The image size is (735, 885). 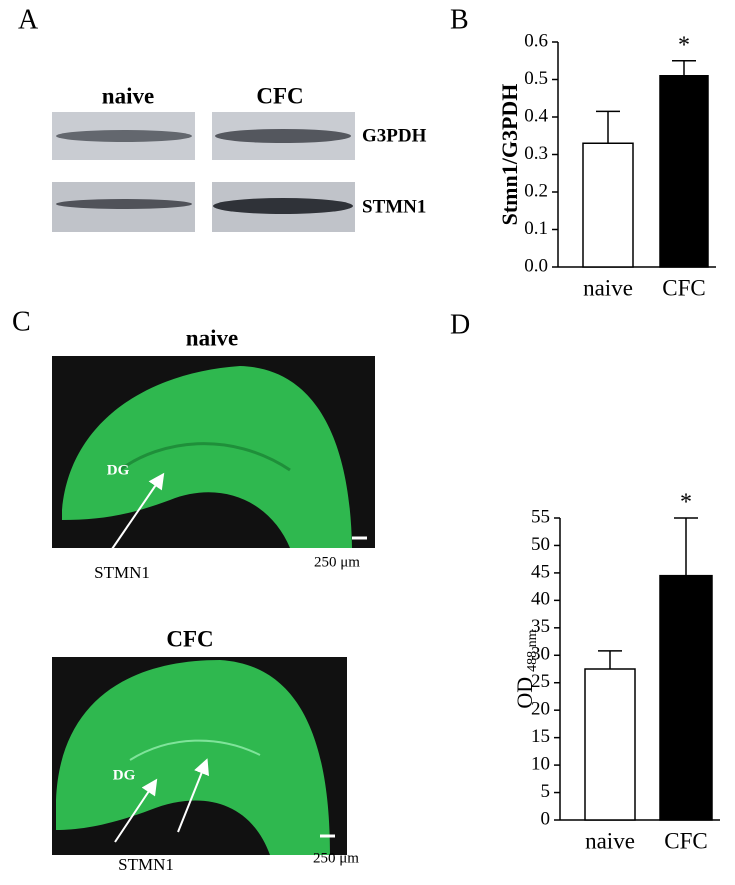 I want to click on y-axis-label: OD 488 nm, so click(x=526, y=668).